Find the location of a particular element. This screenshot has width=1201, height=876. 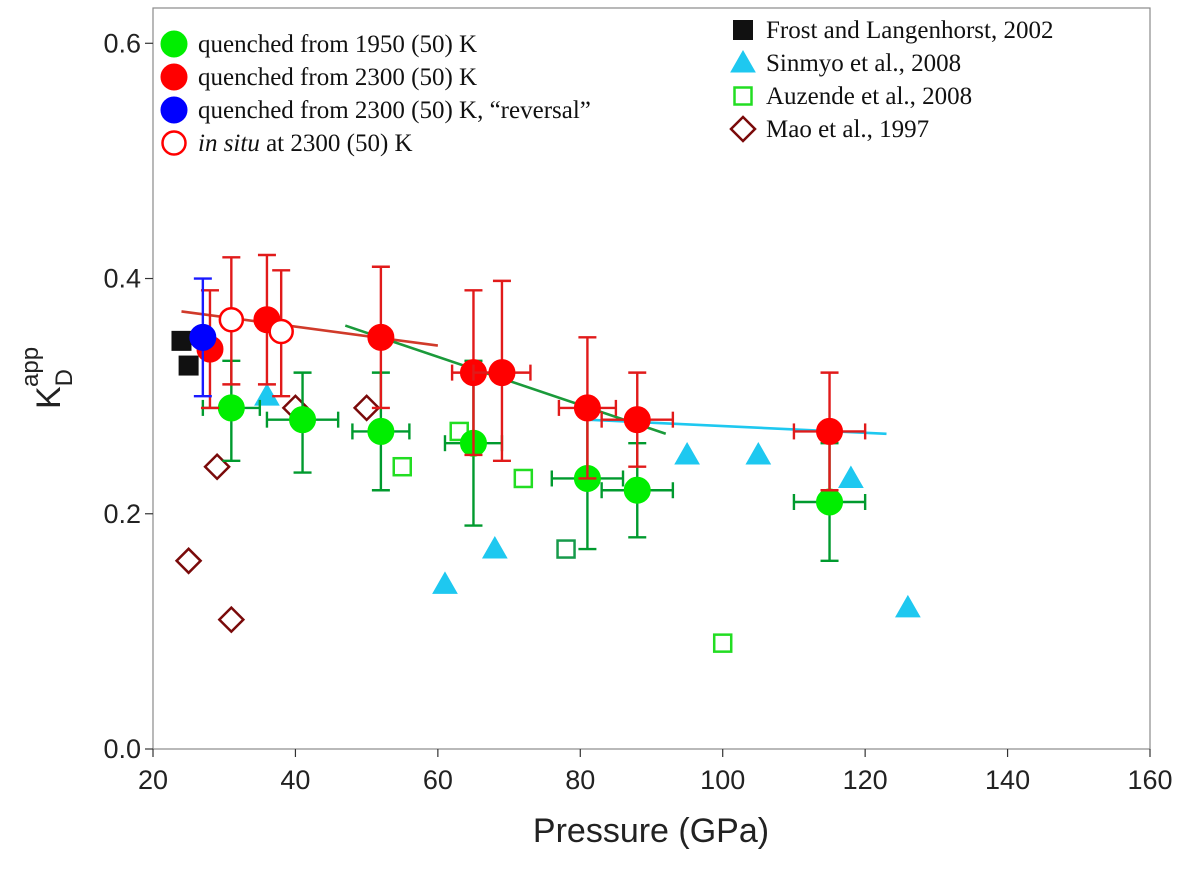

x-tick-label: 60 is located at coordinates (438, 780).